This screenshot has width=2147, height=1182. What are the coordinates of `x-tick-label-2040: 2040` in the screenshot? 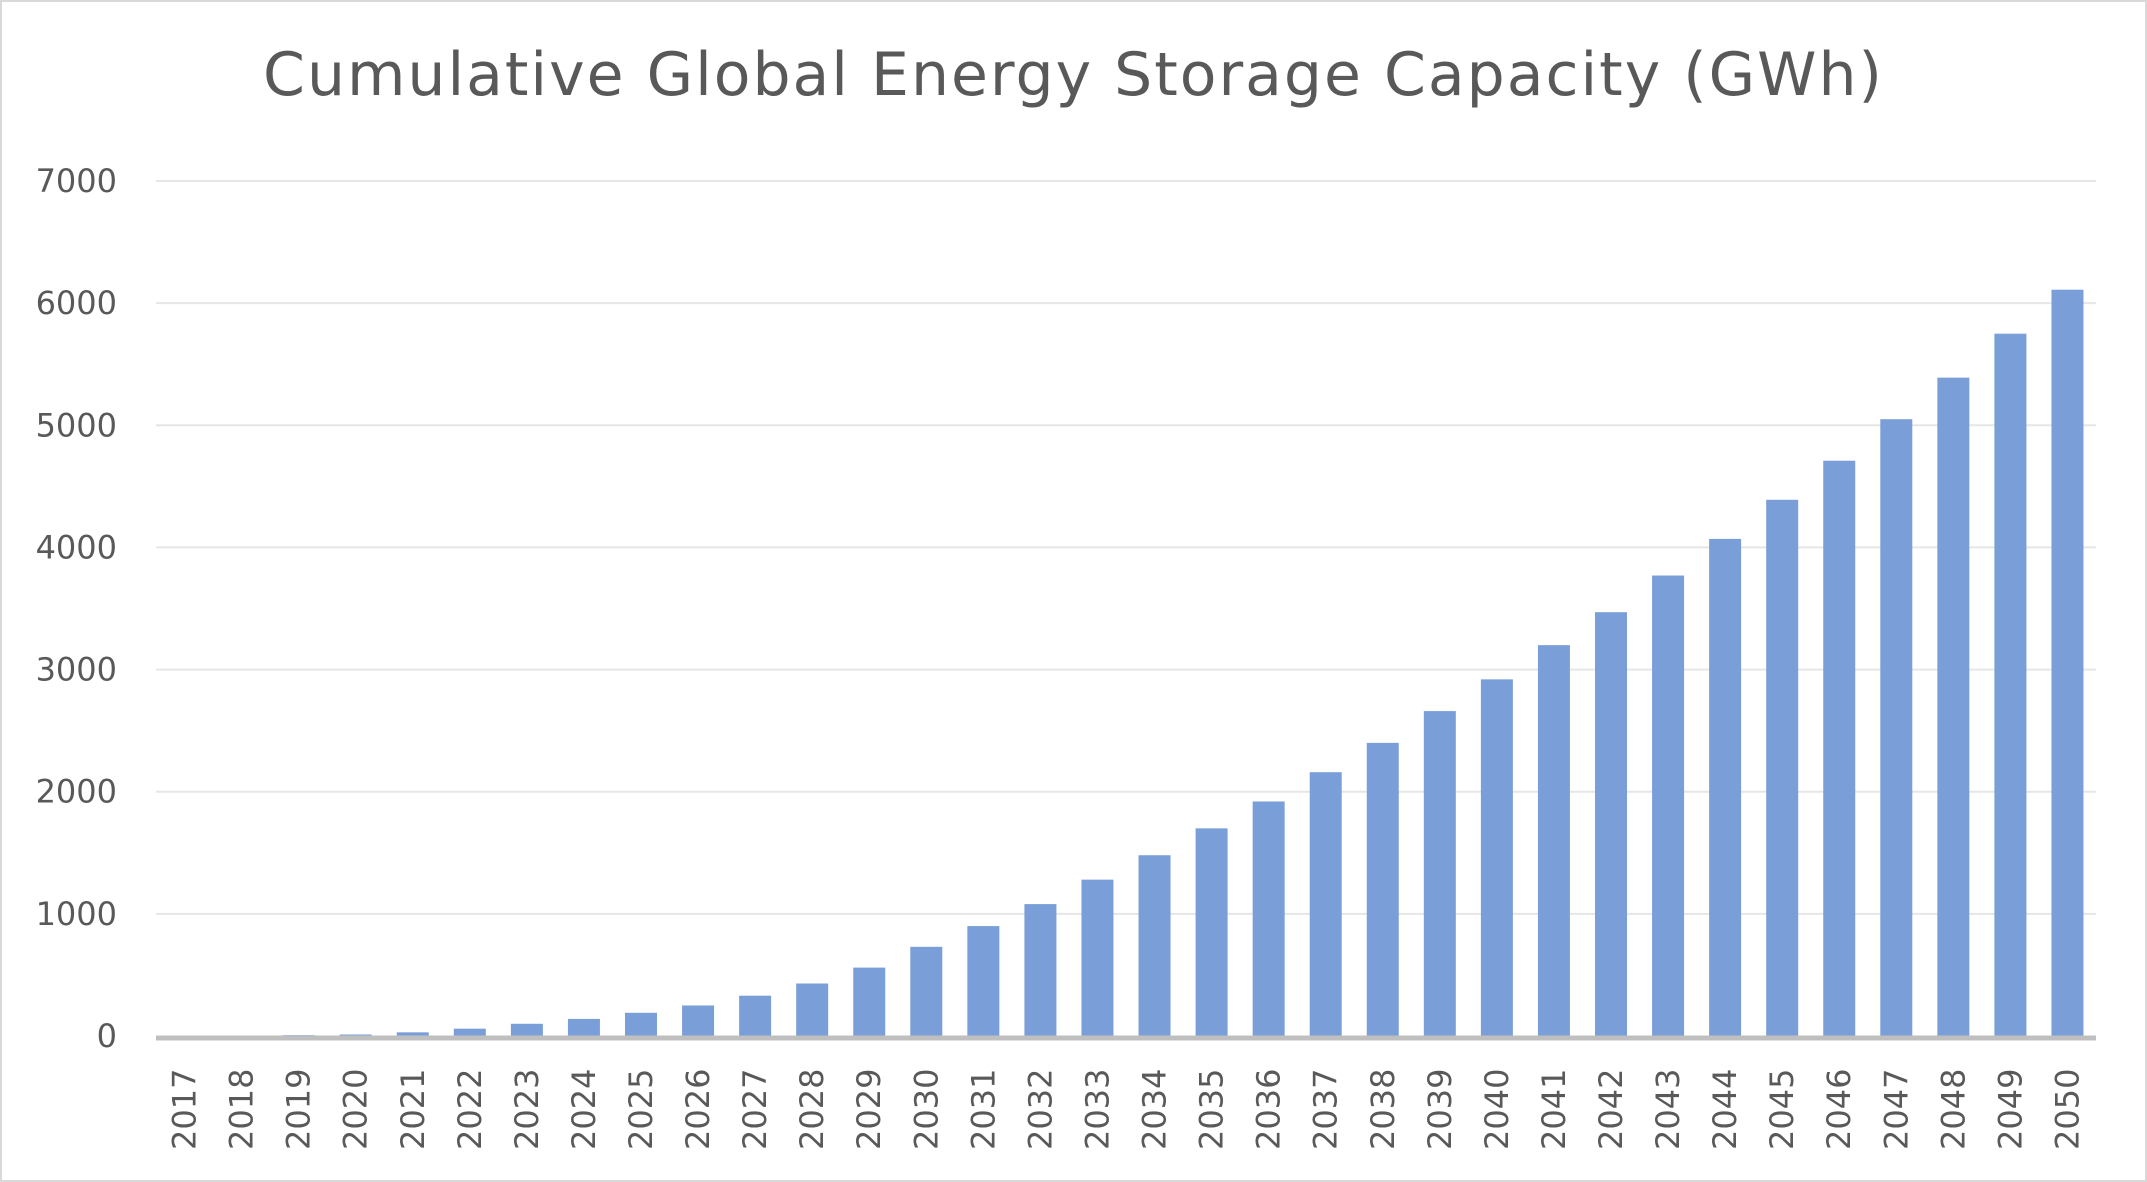 It's located at (1497, 1109).